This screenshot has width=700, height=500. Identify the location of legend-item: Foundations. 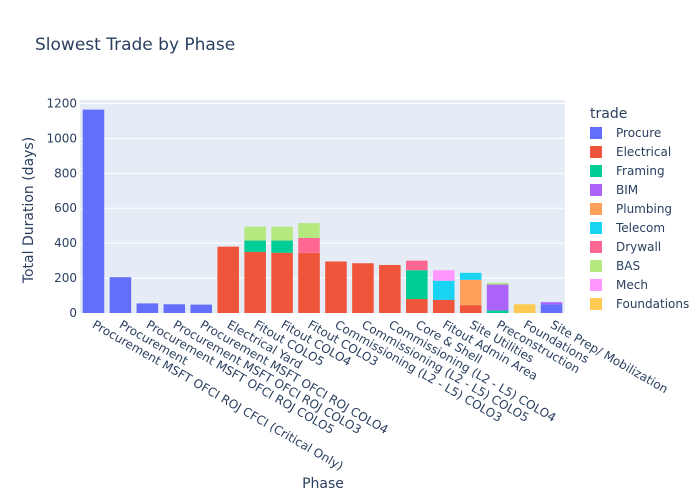
(639, 304).